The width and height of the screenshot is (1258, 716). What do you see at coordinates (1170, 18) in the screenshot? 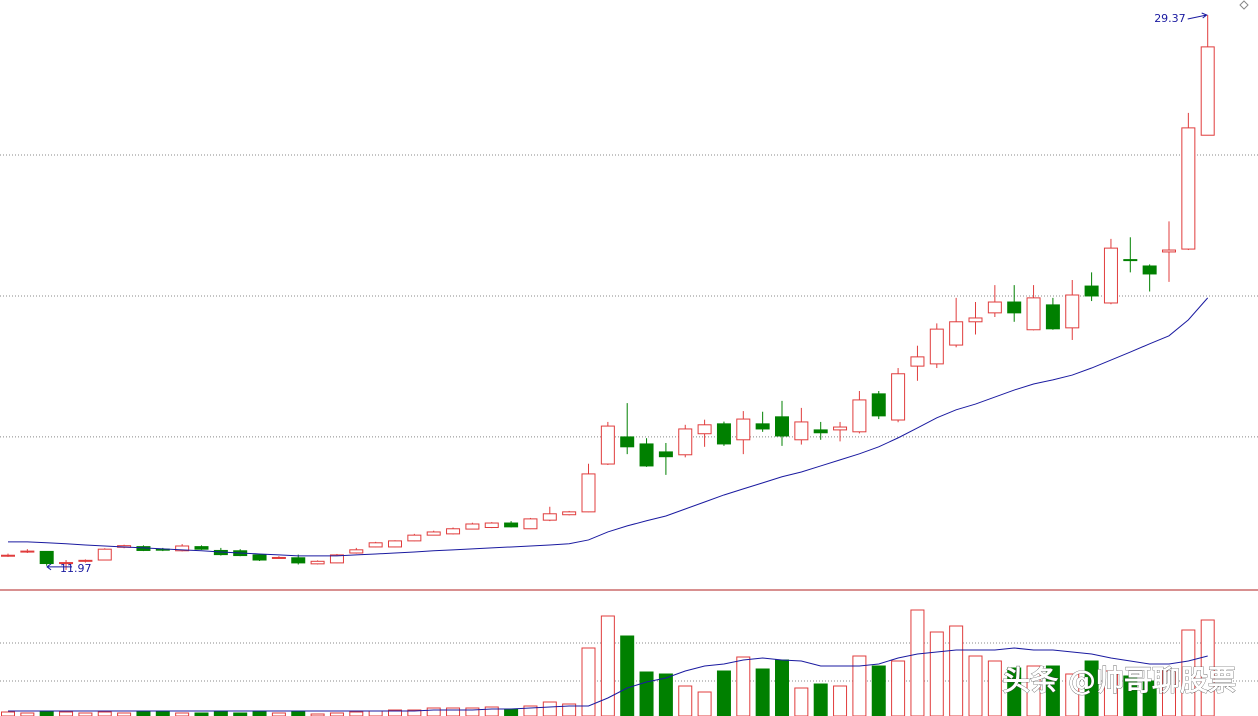
I see `annotation: 29.37` at bounding box center [1170, 18].